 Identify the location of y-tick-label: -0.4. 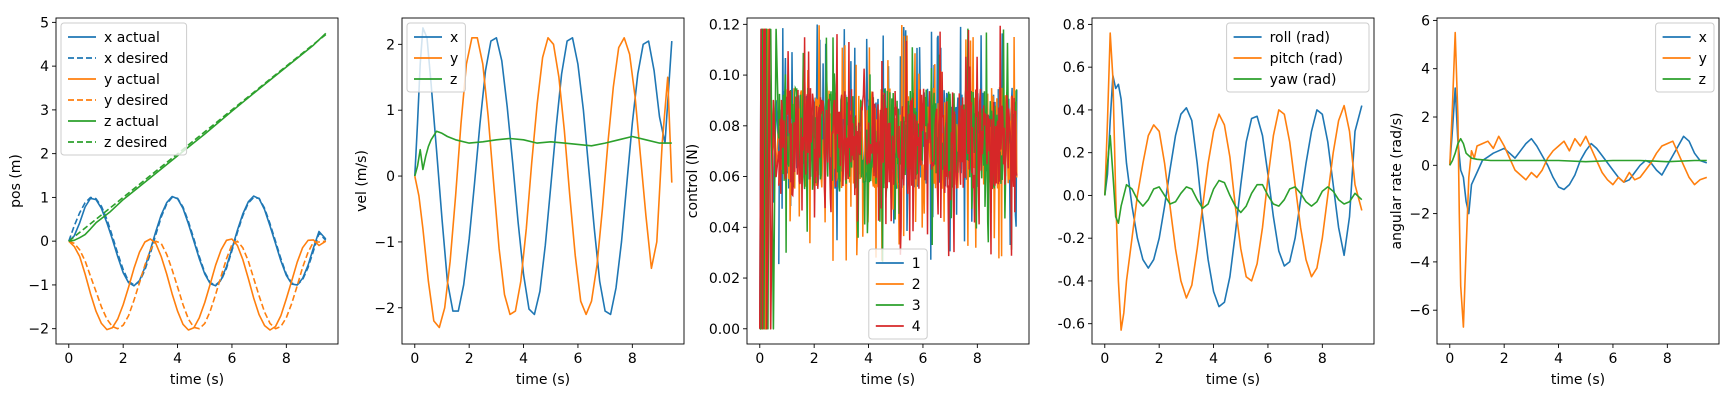
(1071, 282).